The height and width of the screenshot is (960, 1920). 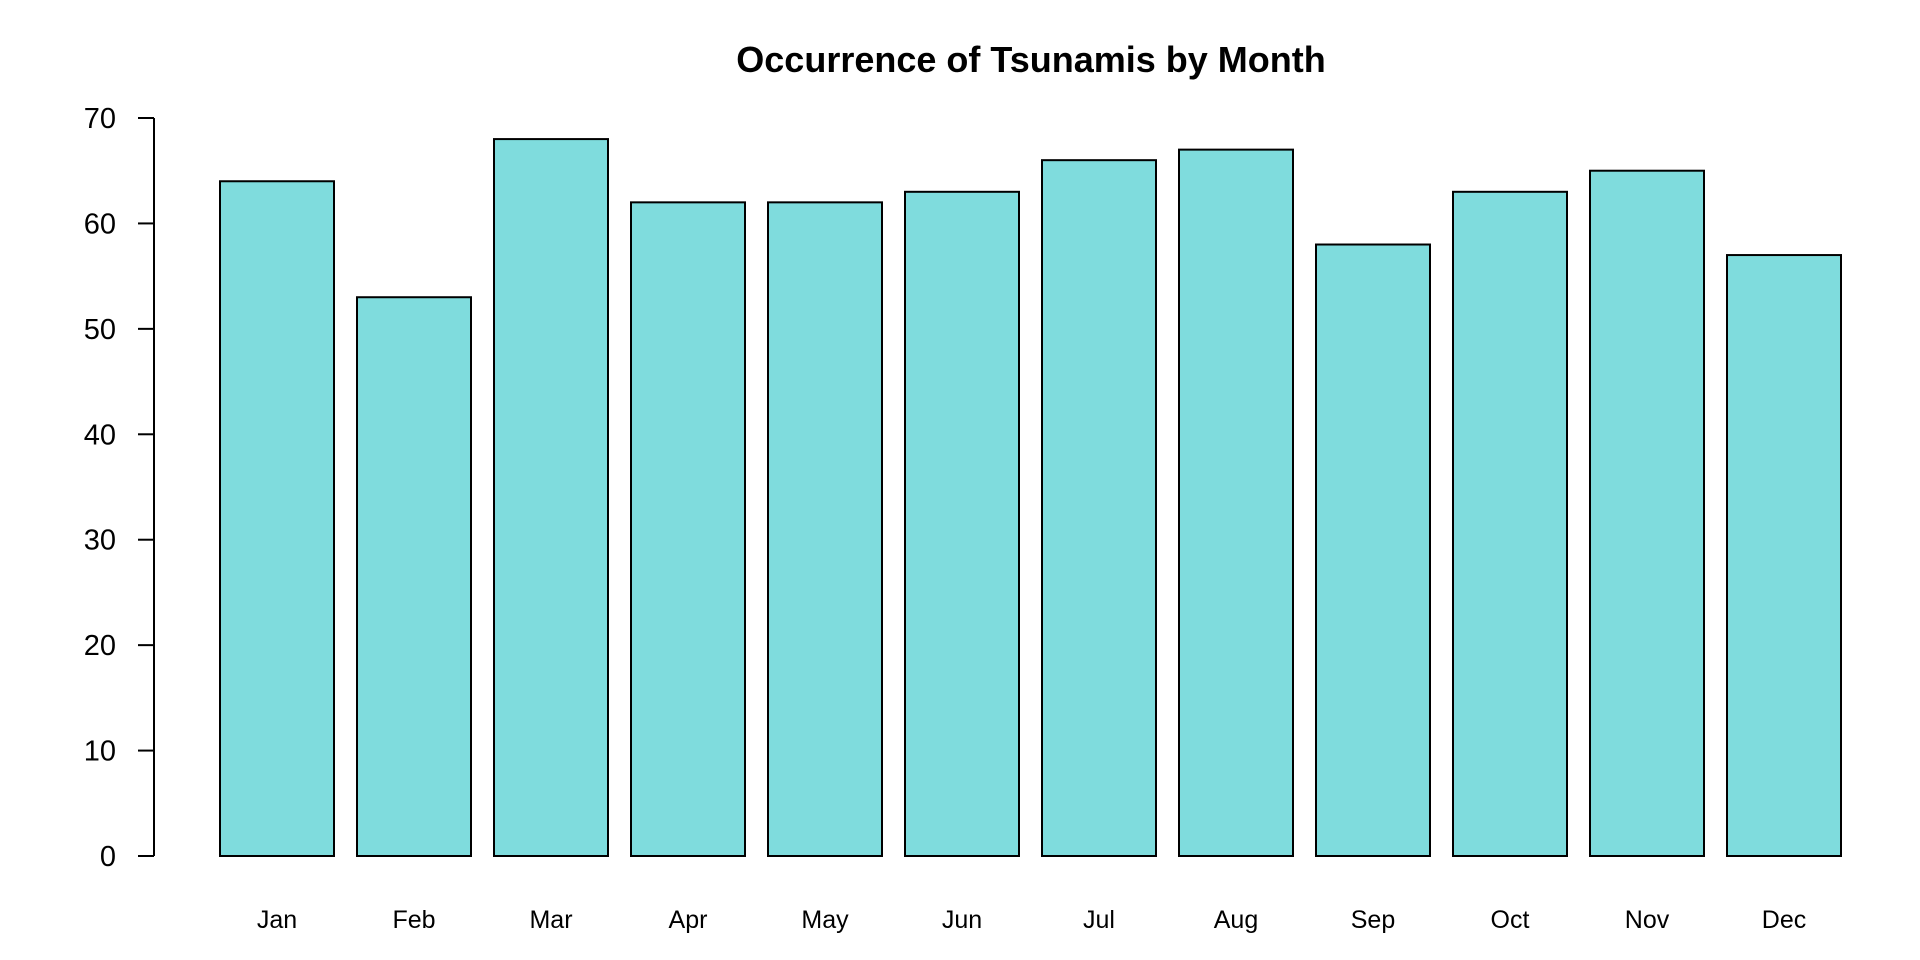 I want to click on y-tick-label: 60, so click(x=100, y=224).